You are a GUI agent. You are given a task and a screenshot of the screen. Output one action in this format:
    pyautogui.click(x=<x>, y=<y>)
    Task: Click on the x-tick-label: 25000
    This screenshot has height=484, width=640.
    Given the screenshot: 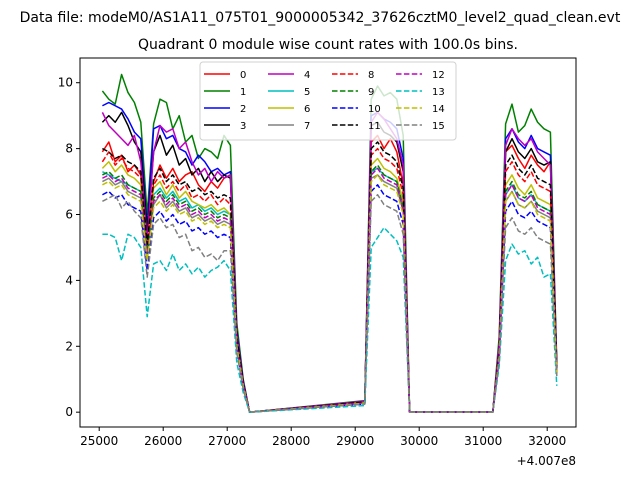 What is the action you would take?
    pyautogui.click(x=99, y=441)
    